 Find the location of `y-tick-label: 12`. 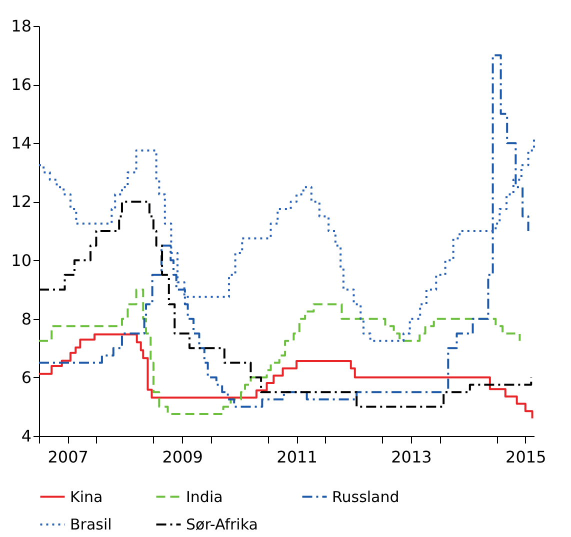

y-tick-label: 12 is located at coordinates (21, 202).